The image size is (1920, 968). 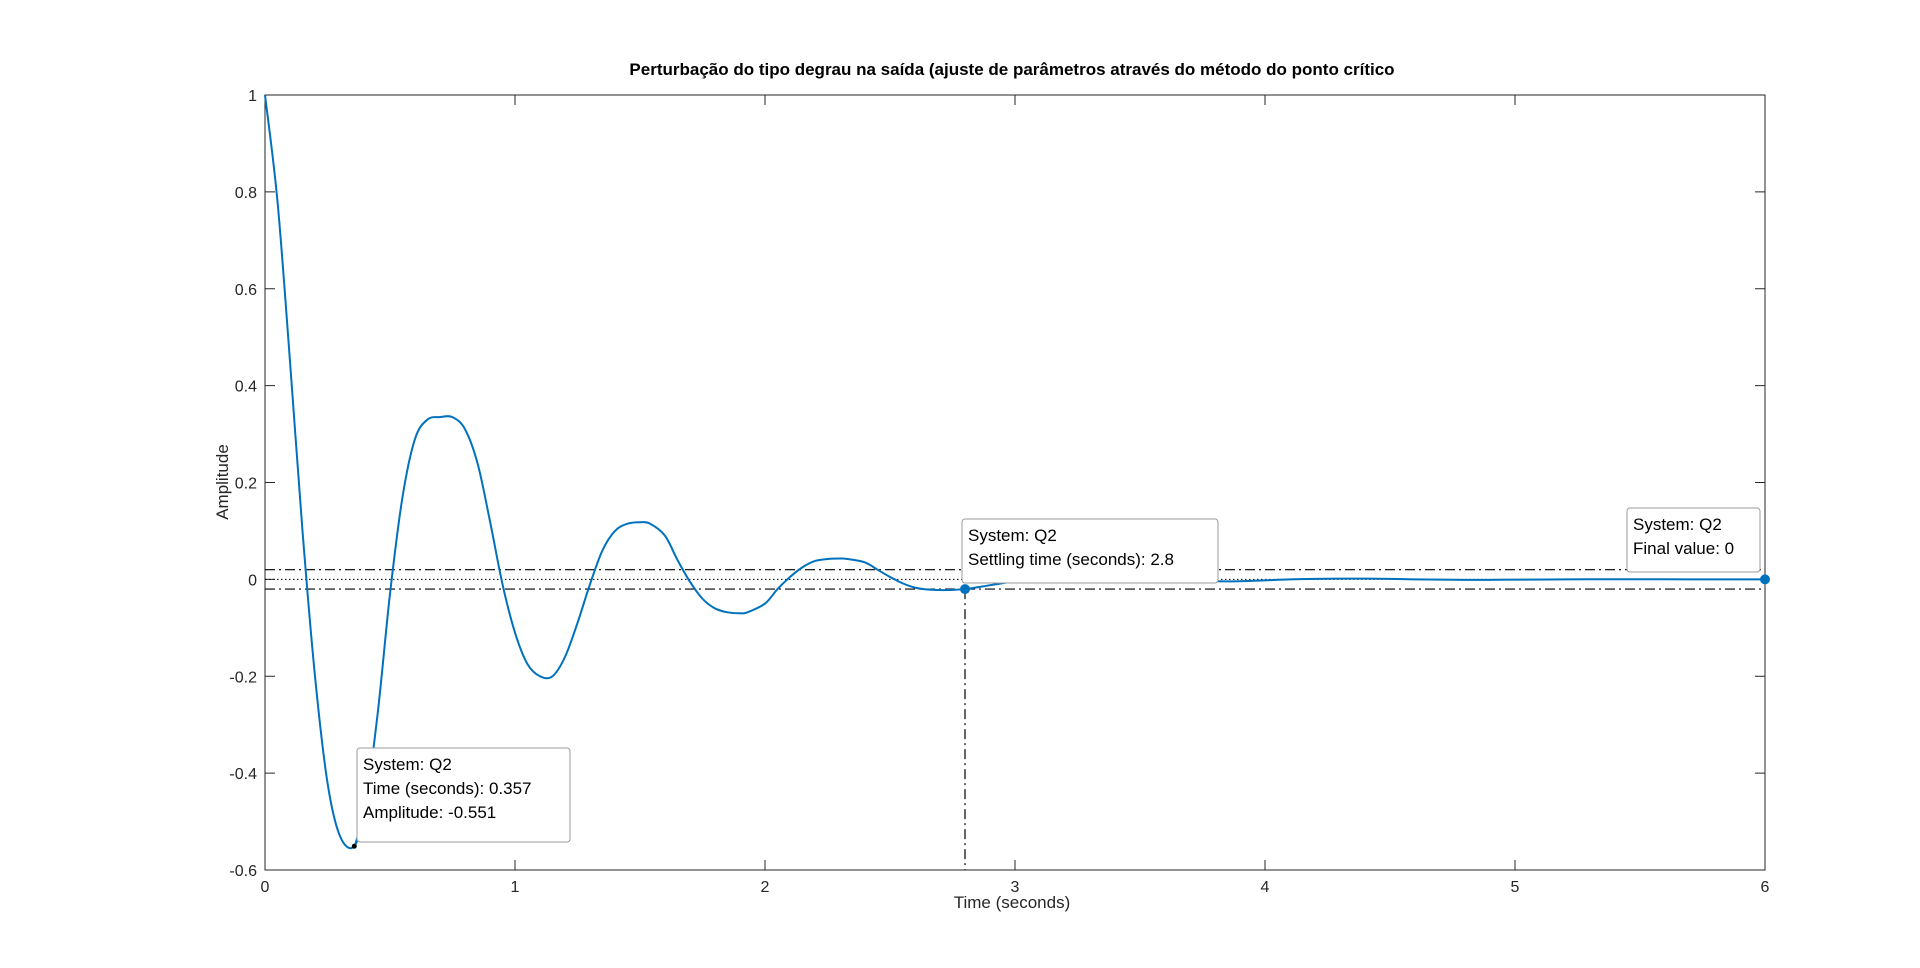 I want to click on datatip: System: Q2 Final value: 0, so click(x=1698, y=546).